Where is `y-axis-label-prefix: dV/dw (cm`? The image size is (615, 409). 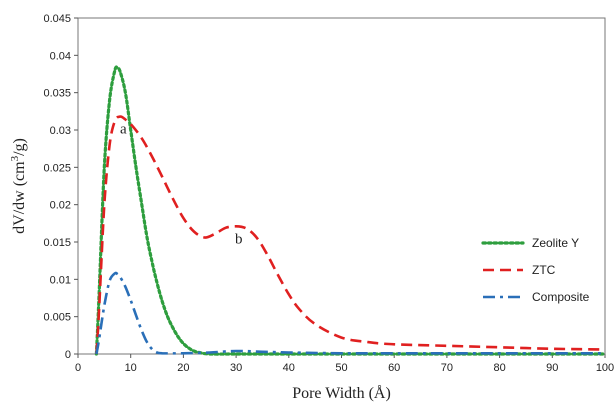
y-axis-label-prefix: dV/dw (cm is located at coordinates (19, 197).